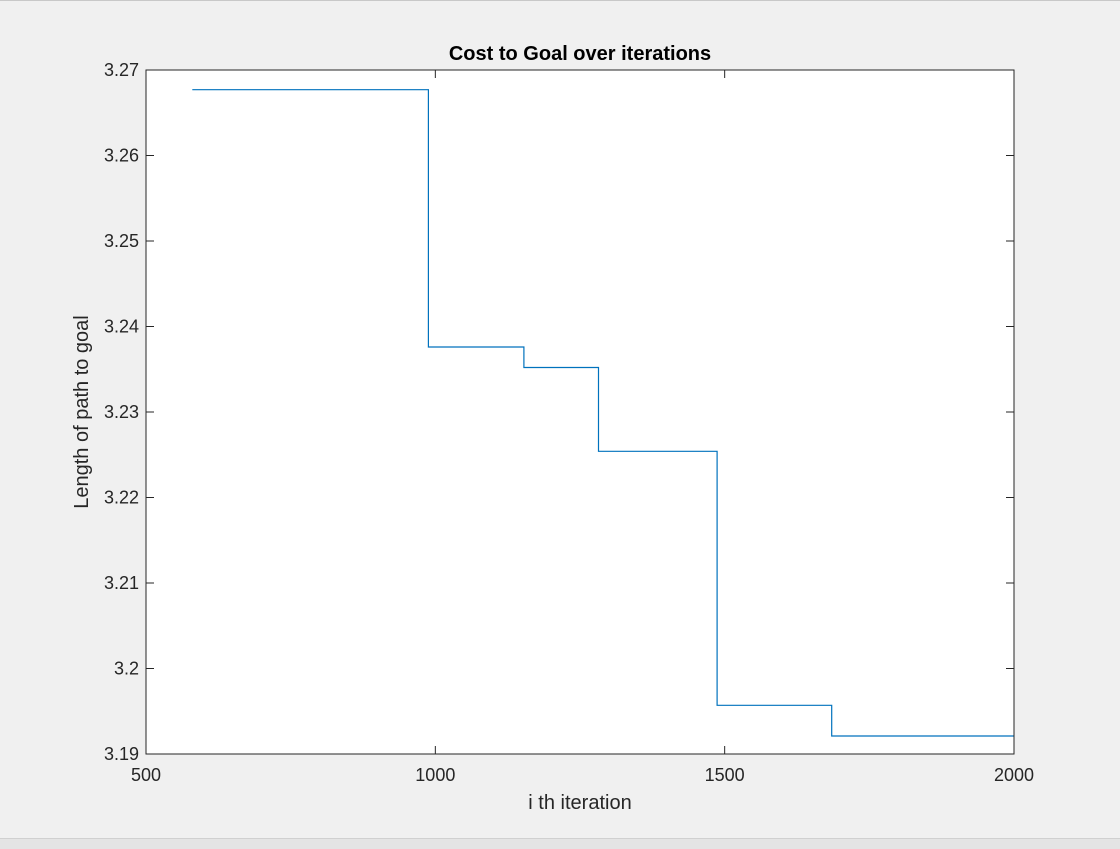  What do you see at coordinates (121, 583) in the screenshot?
I see `y-tick-label: 3.21` at bounding box center [121, 583].